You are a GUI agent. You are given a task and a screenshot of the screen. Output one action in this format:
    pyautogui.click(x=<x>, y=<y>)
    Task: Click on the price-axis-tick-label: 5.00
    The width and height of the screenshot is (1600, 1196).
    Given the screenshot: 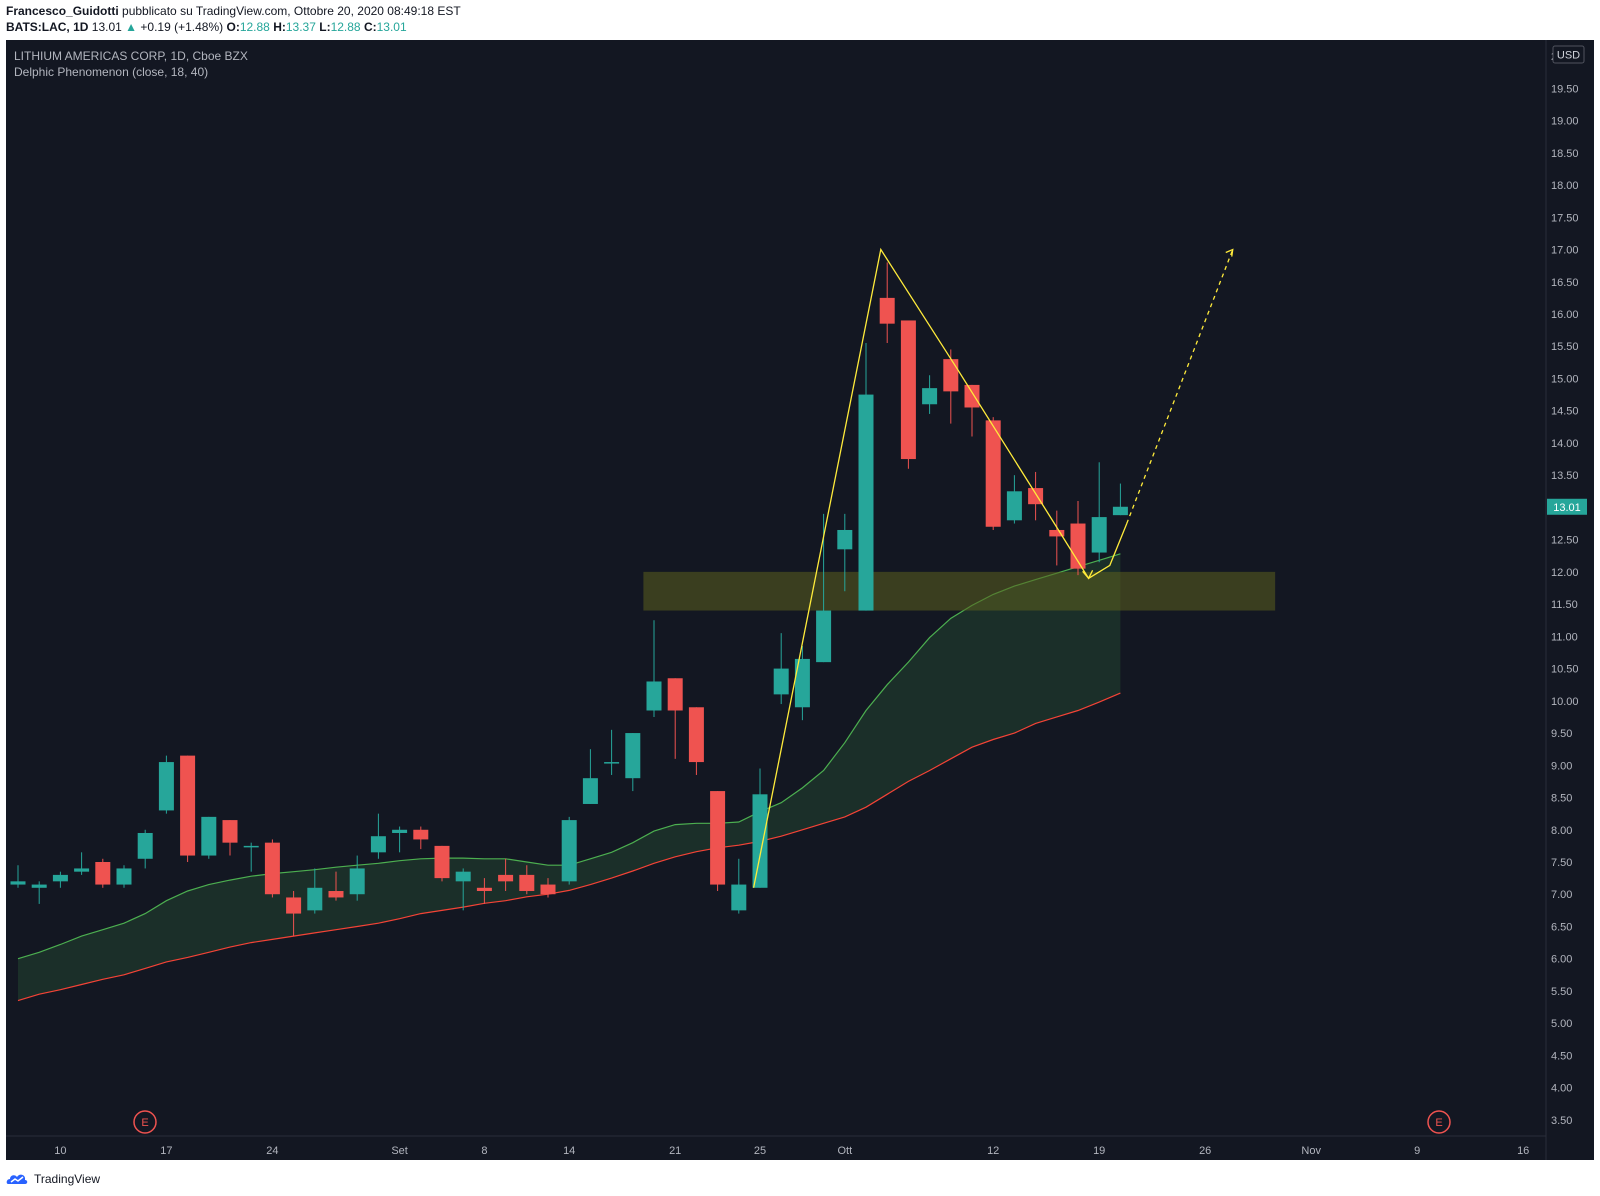 What is the action you would take?
    pyautogui.click(x=1561, y=1024)
    